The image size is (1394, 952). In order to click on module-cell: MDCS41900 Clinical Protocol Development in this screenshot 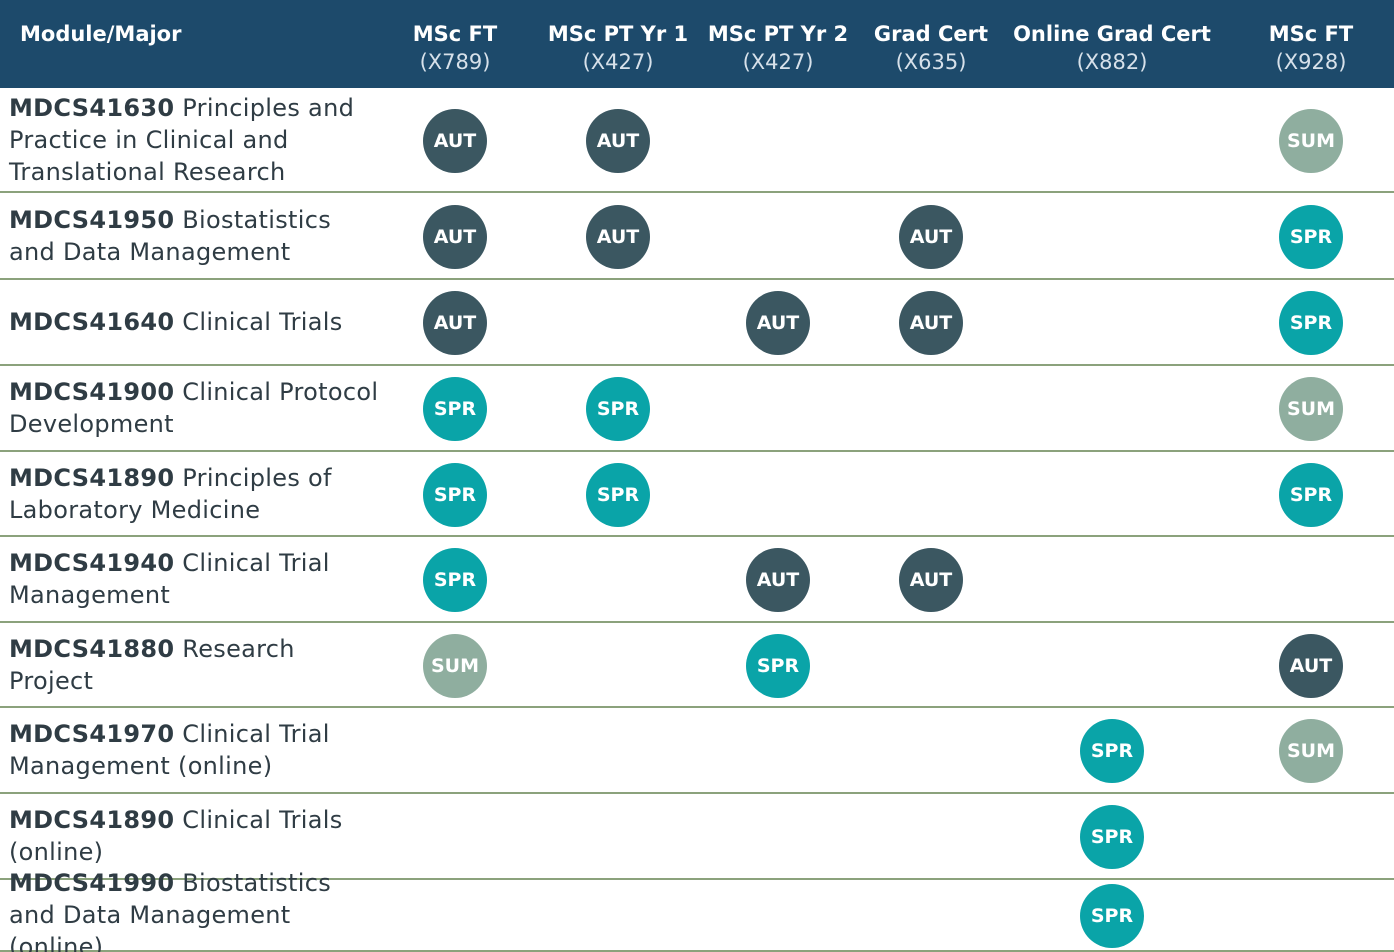, I will do `click(194, 408)`.